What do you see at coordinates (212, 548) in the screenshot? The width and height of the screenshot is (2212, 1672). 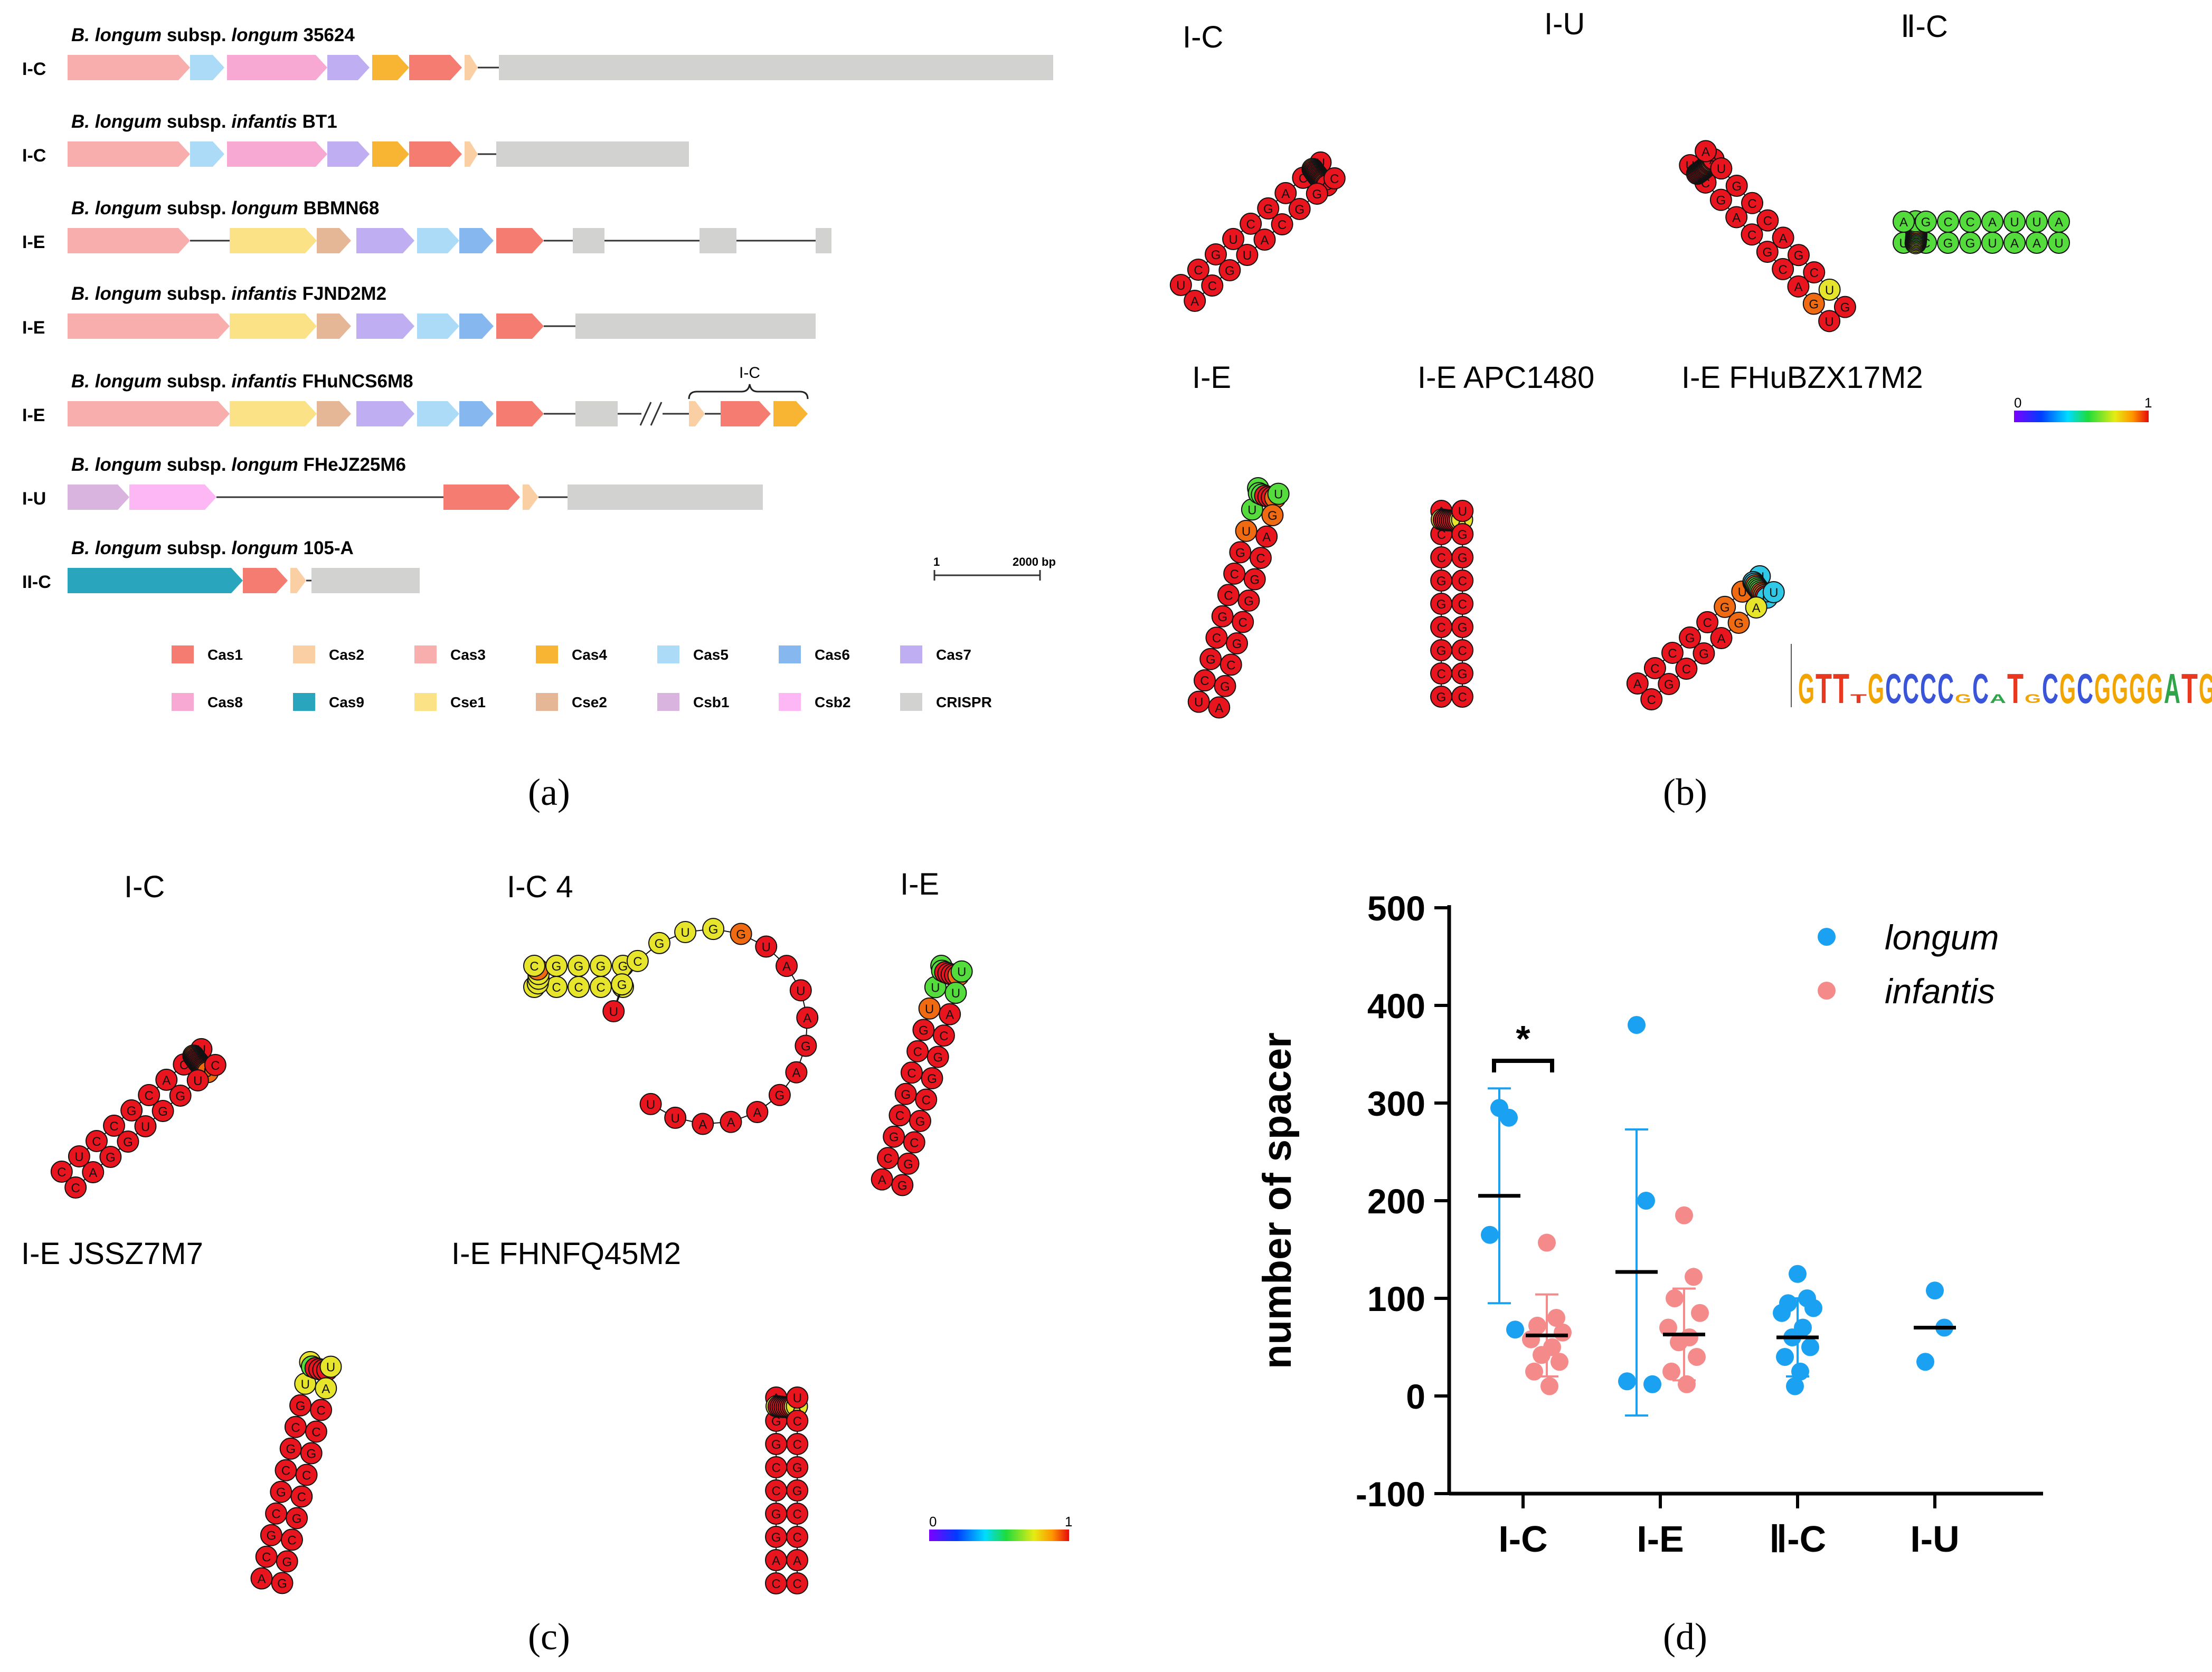 I see `strain-title: B. longum subsp. longum 105-A` at bounding box center [212, 548].